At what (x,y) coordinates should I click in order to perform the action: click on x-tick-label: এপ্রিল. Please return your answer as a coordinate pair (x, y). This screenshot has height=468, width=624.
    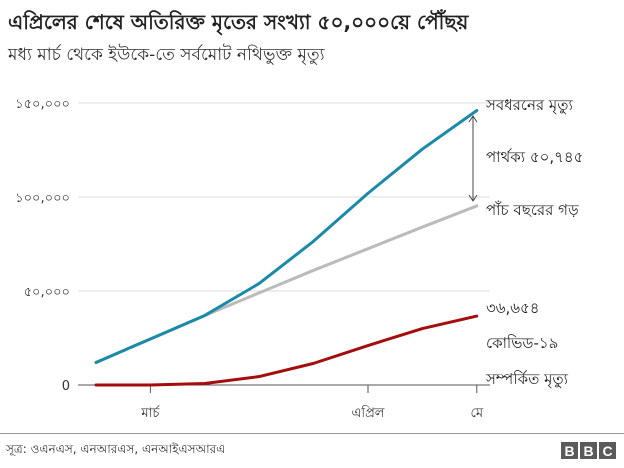
    Looking at the image, I should click on (368, 413).